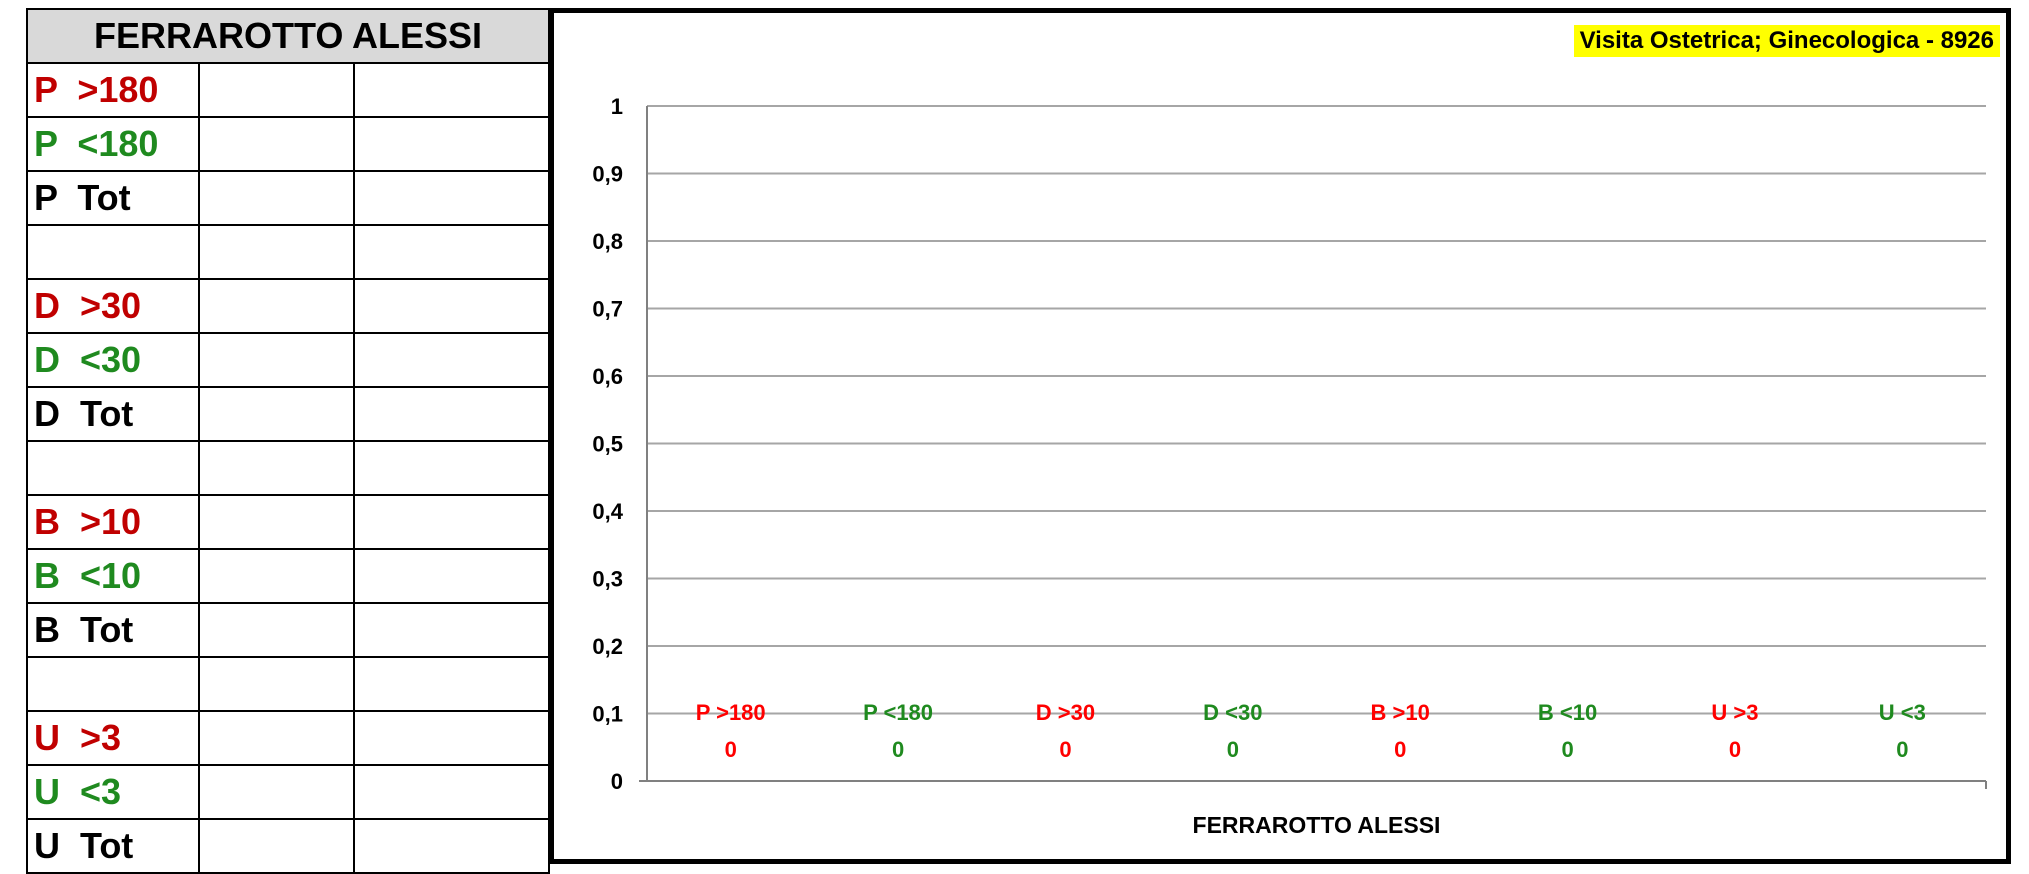  Describe the element at coordinates (1232, 712) in the screenshot. I see `bar-category-label: D <30` at that location.